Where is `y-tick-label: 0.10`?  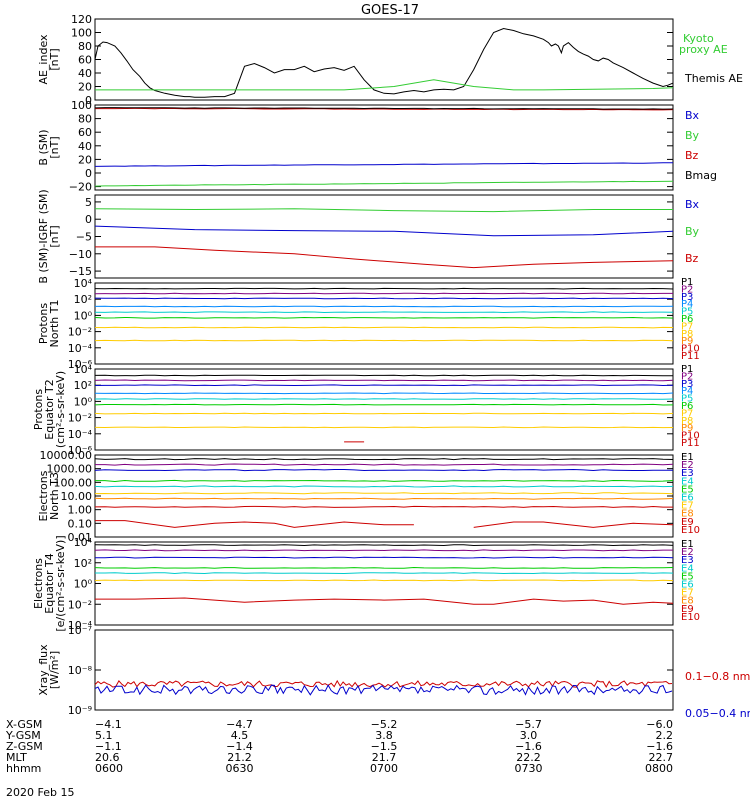 y-tick-label: 0.10 is located at coordinates (80, 523).